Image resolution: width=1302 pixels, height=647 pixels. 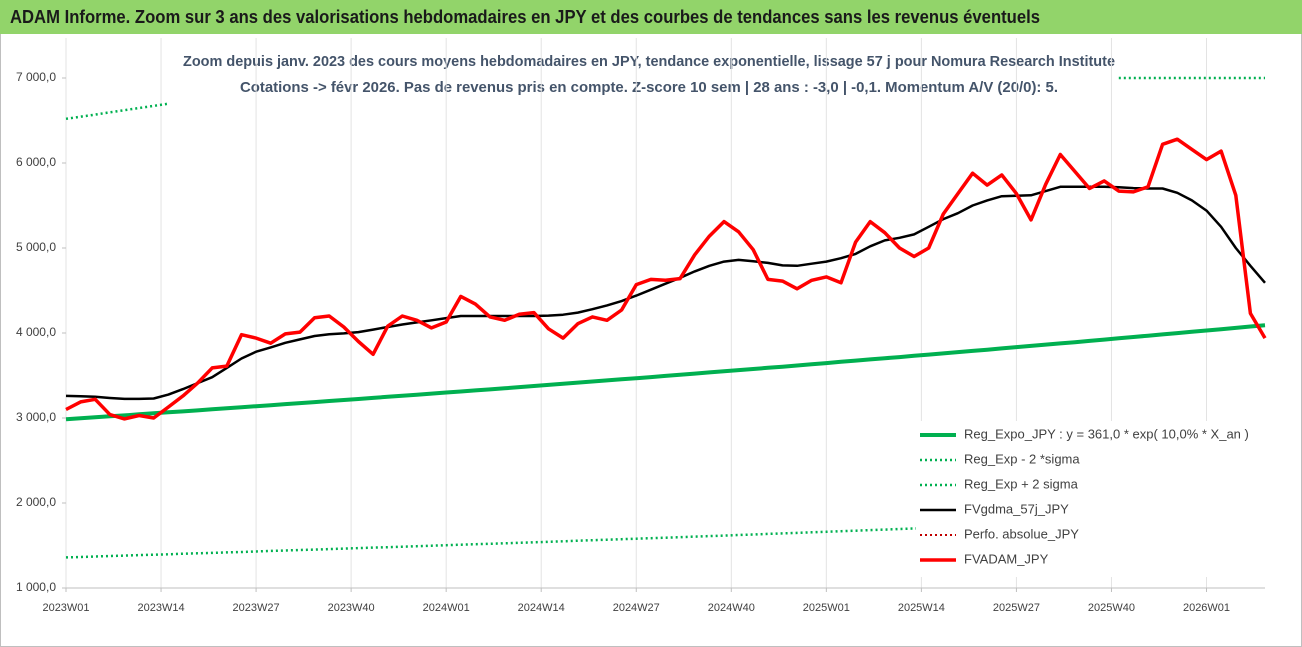 I want to click on y-tick-label: 1 000,0, so click(x=36, y=587).